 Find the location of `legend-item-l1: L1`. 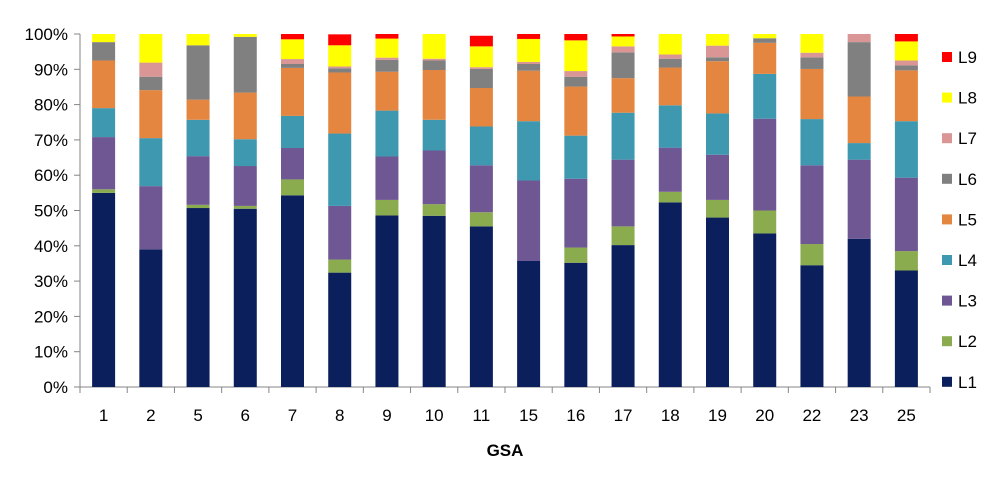

legend-item-l1: L1 is located at coordinates (959, 382).